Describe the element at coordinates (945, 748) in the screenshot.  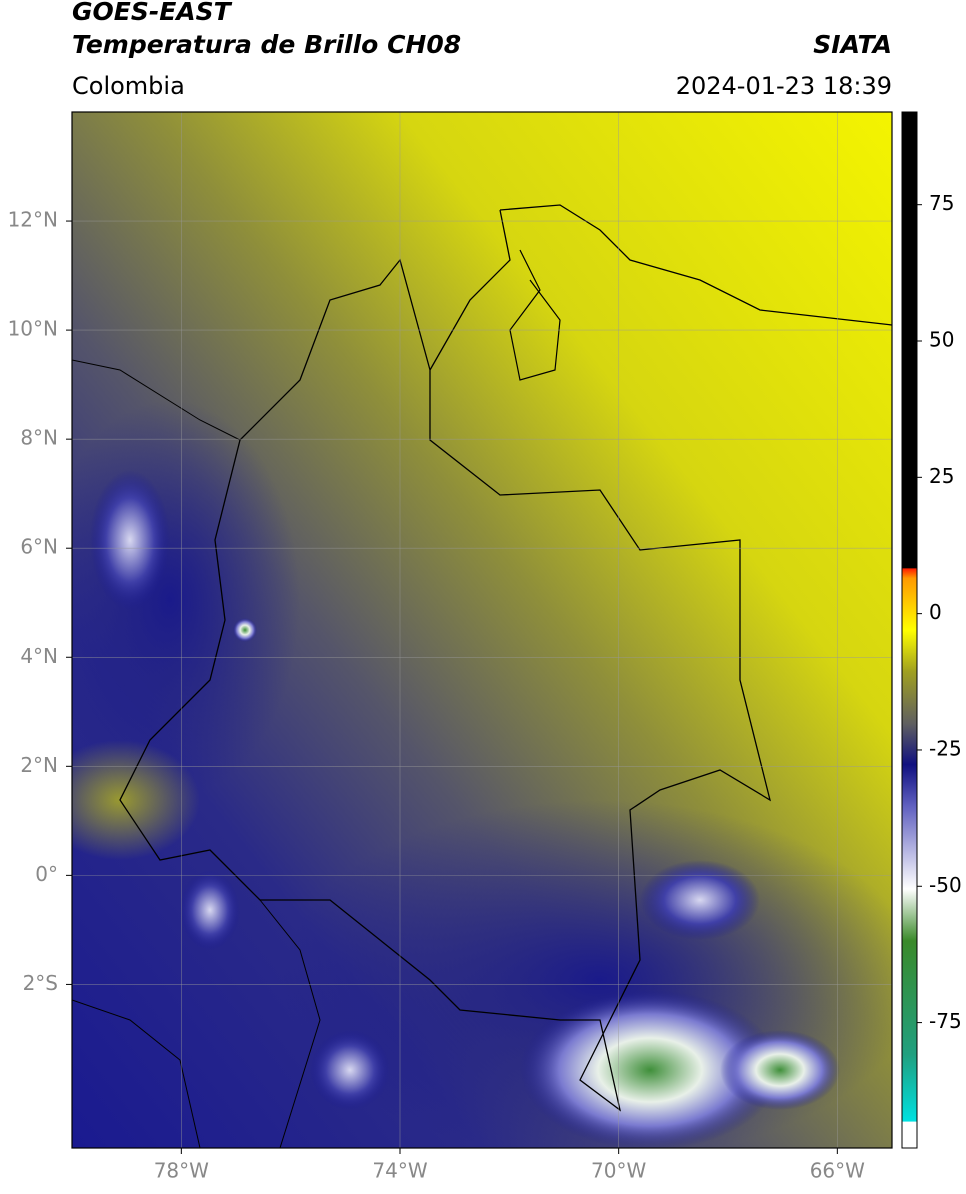
I see `colorbar-label: -25` at that location.